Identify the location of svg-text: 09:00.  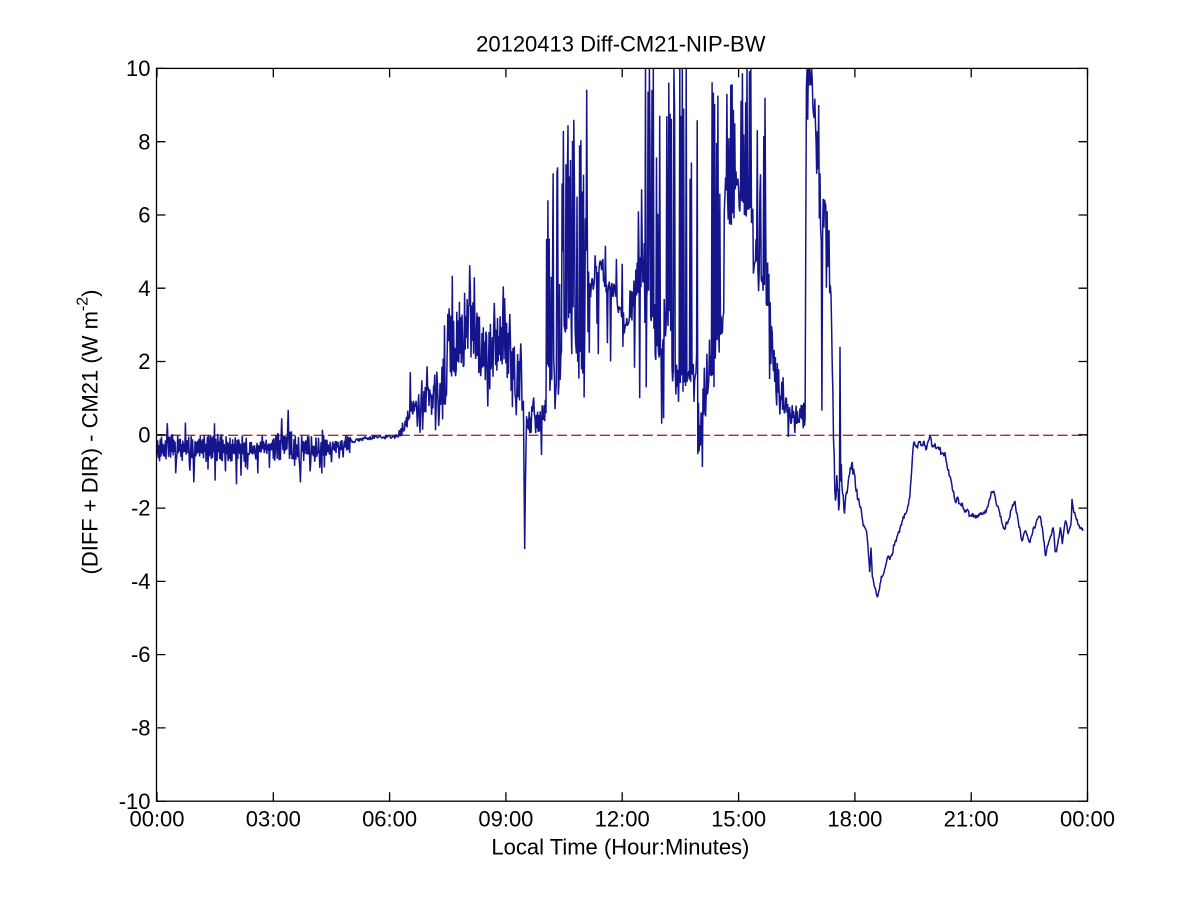
(505, 819).